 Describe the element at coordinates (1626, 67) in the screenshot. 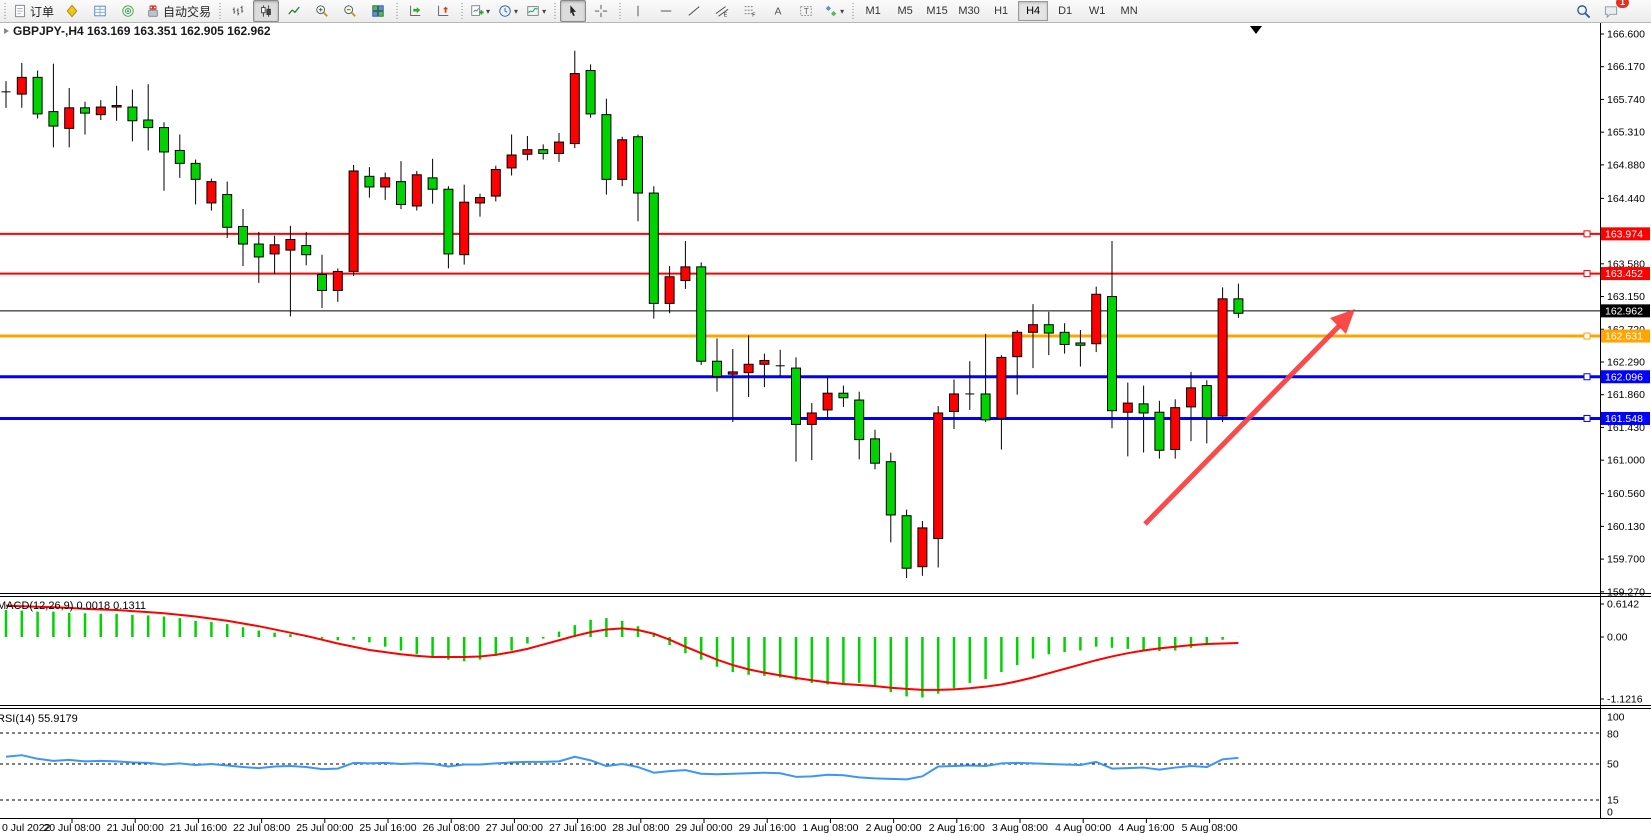

I see `price-tick-label: 166.170` at that location.